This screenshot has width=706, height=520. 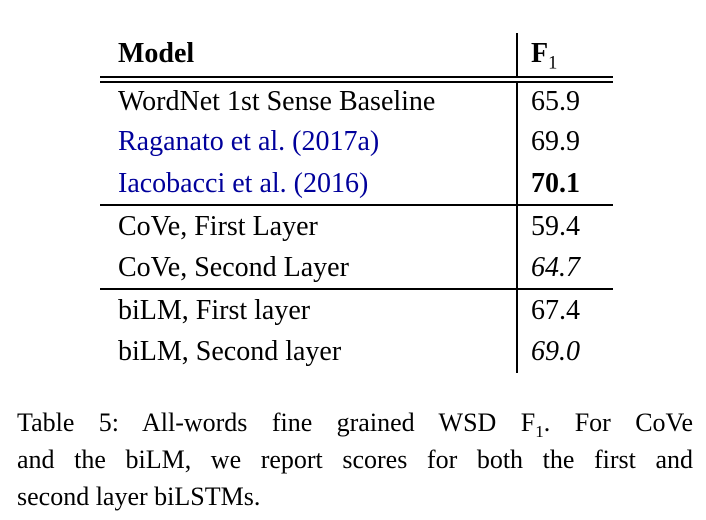 I want to click on table-row: WordNet 1st Sense Baseline 65.9, so click(x=356, y=100).